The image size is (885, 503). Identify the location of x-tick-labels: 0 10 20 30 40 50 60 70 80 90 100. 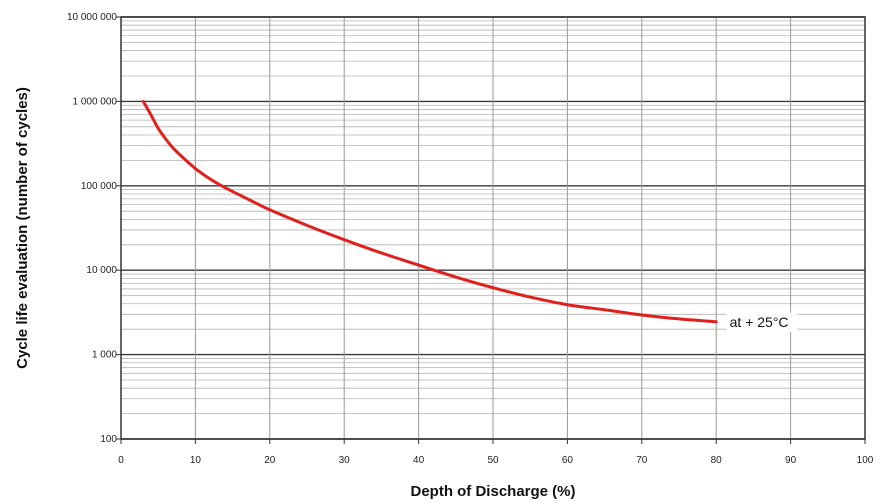
(496, 460).